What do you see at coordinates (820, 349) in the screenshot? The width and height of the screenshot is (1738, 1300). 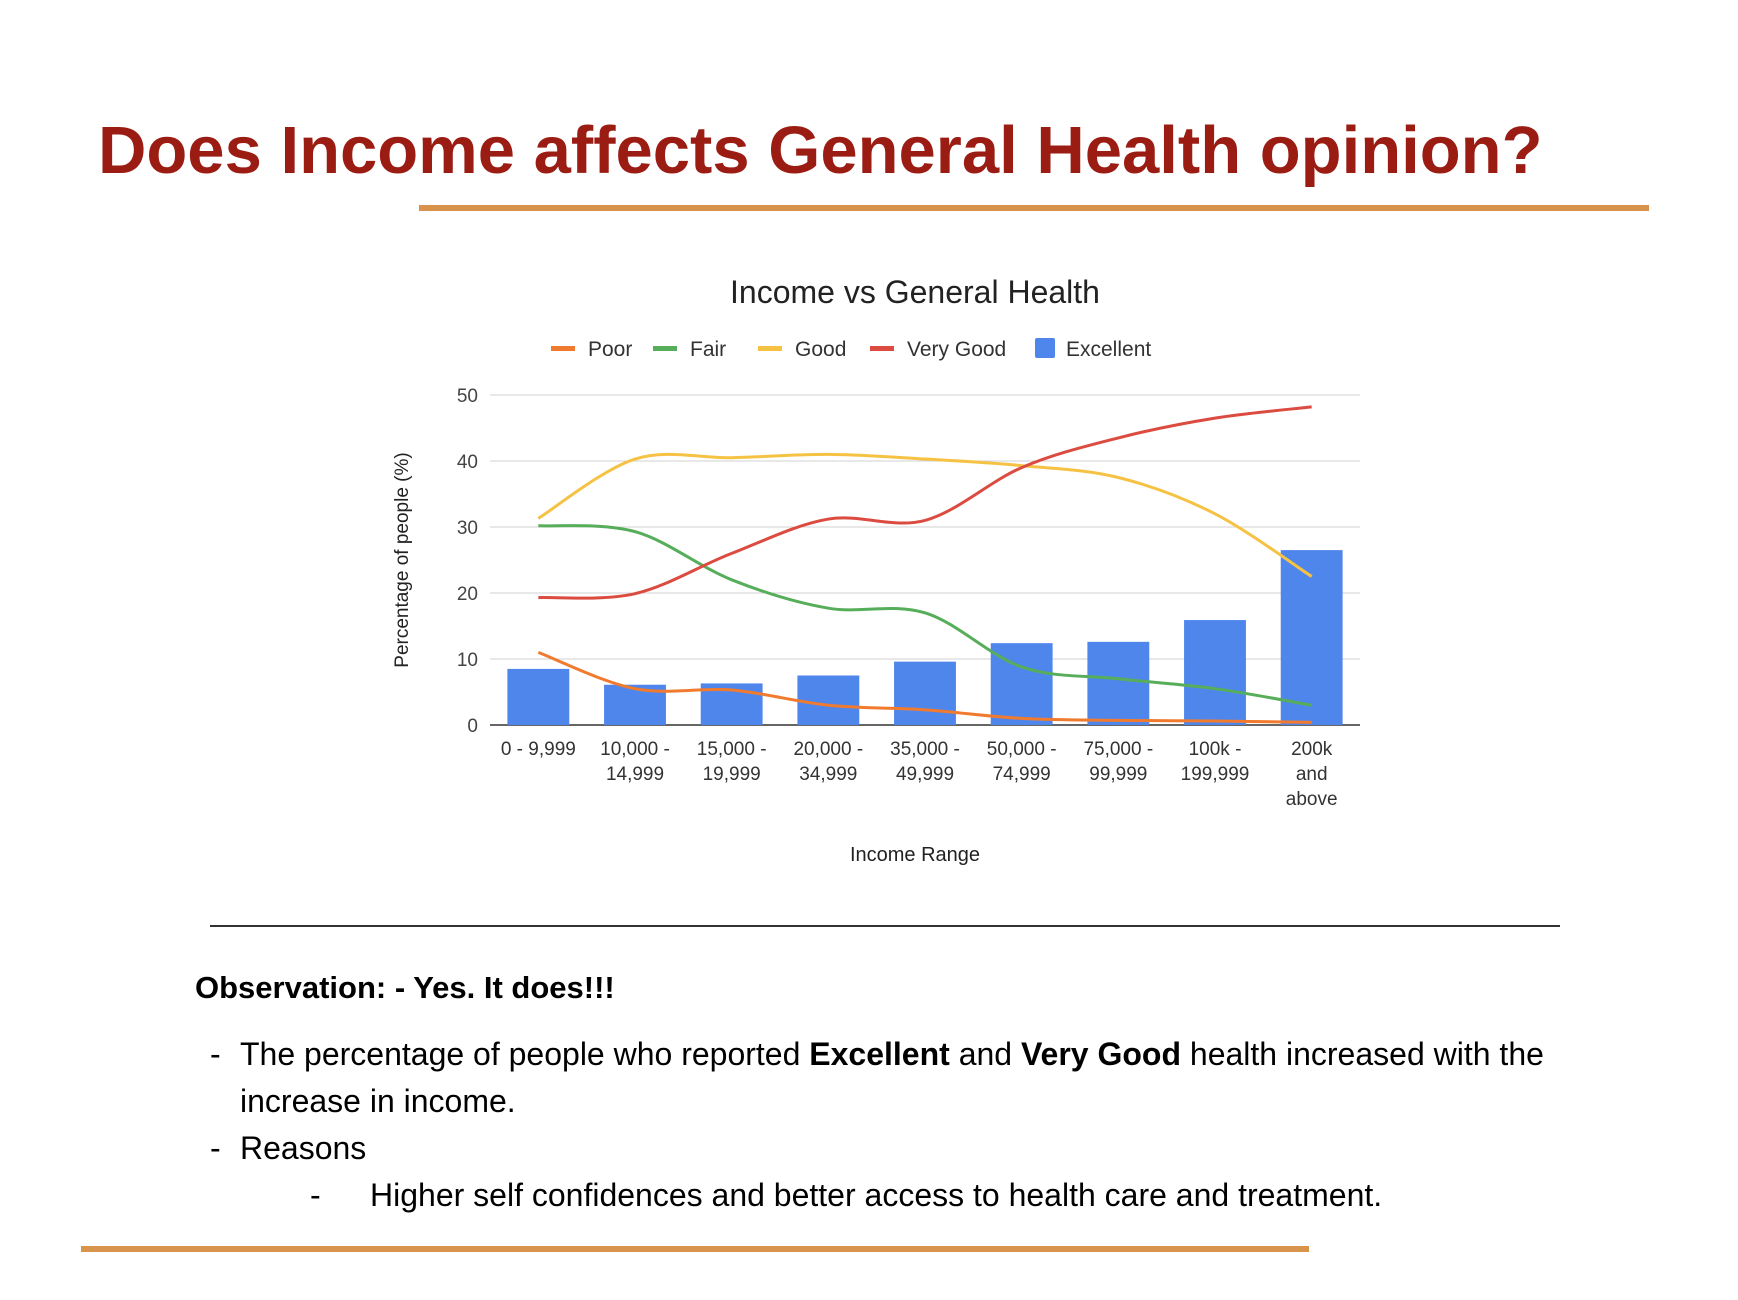 I see `legend-label-good: Good` at bounding box center [820, 349].